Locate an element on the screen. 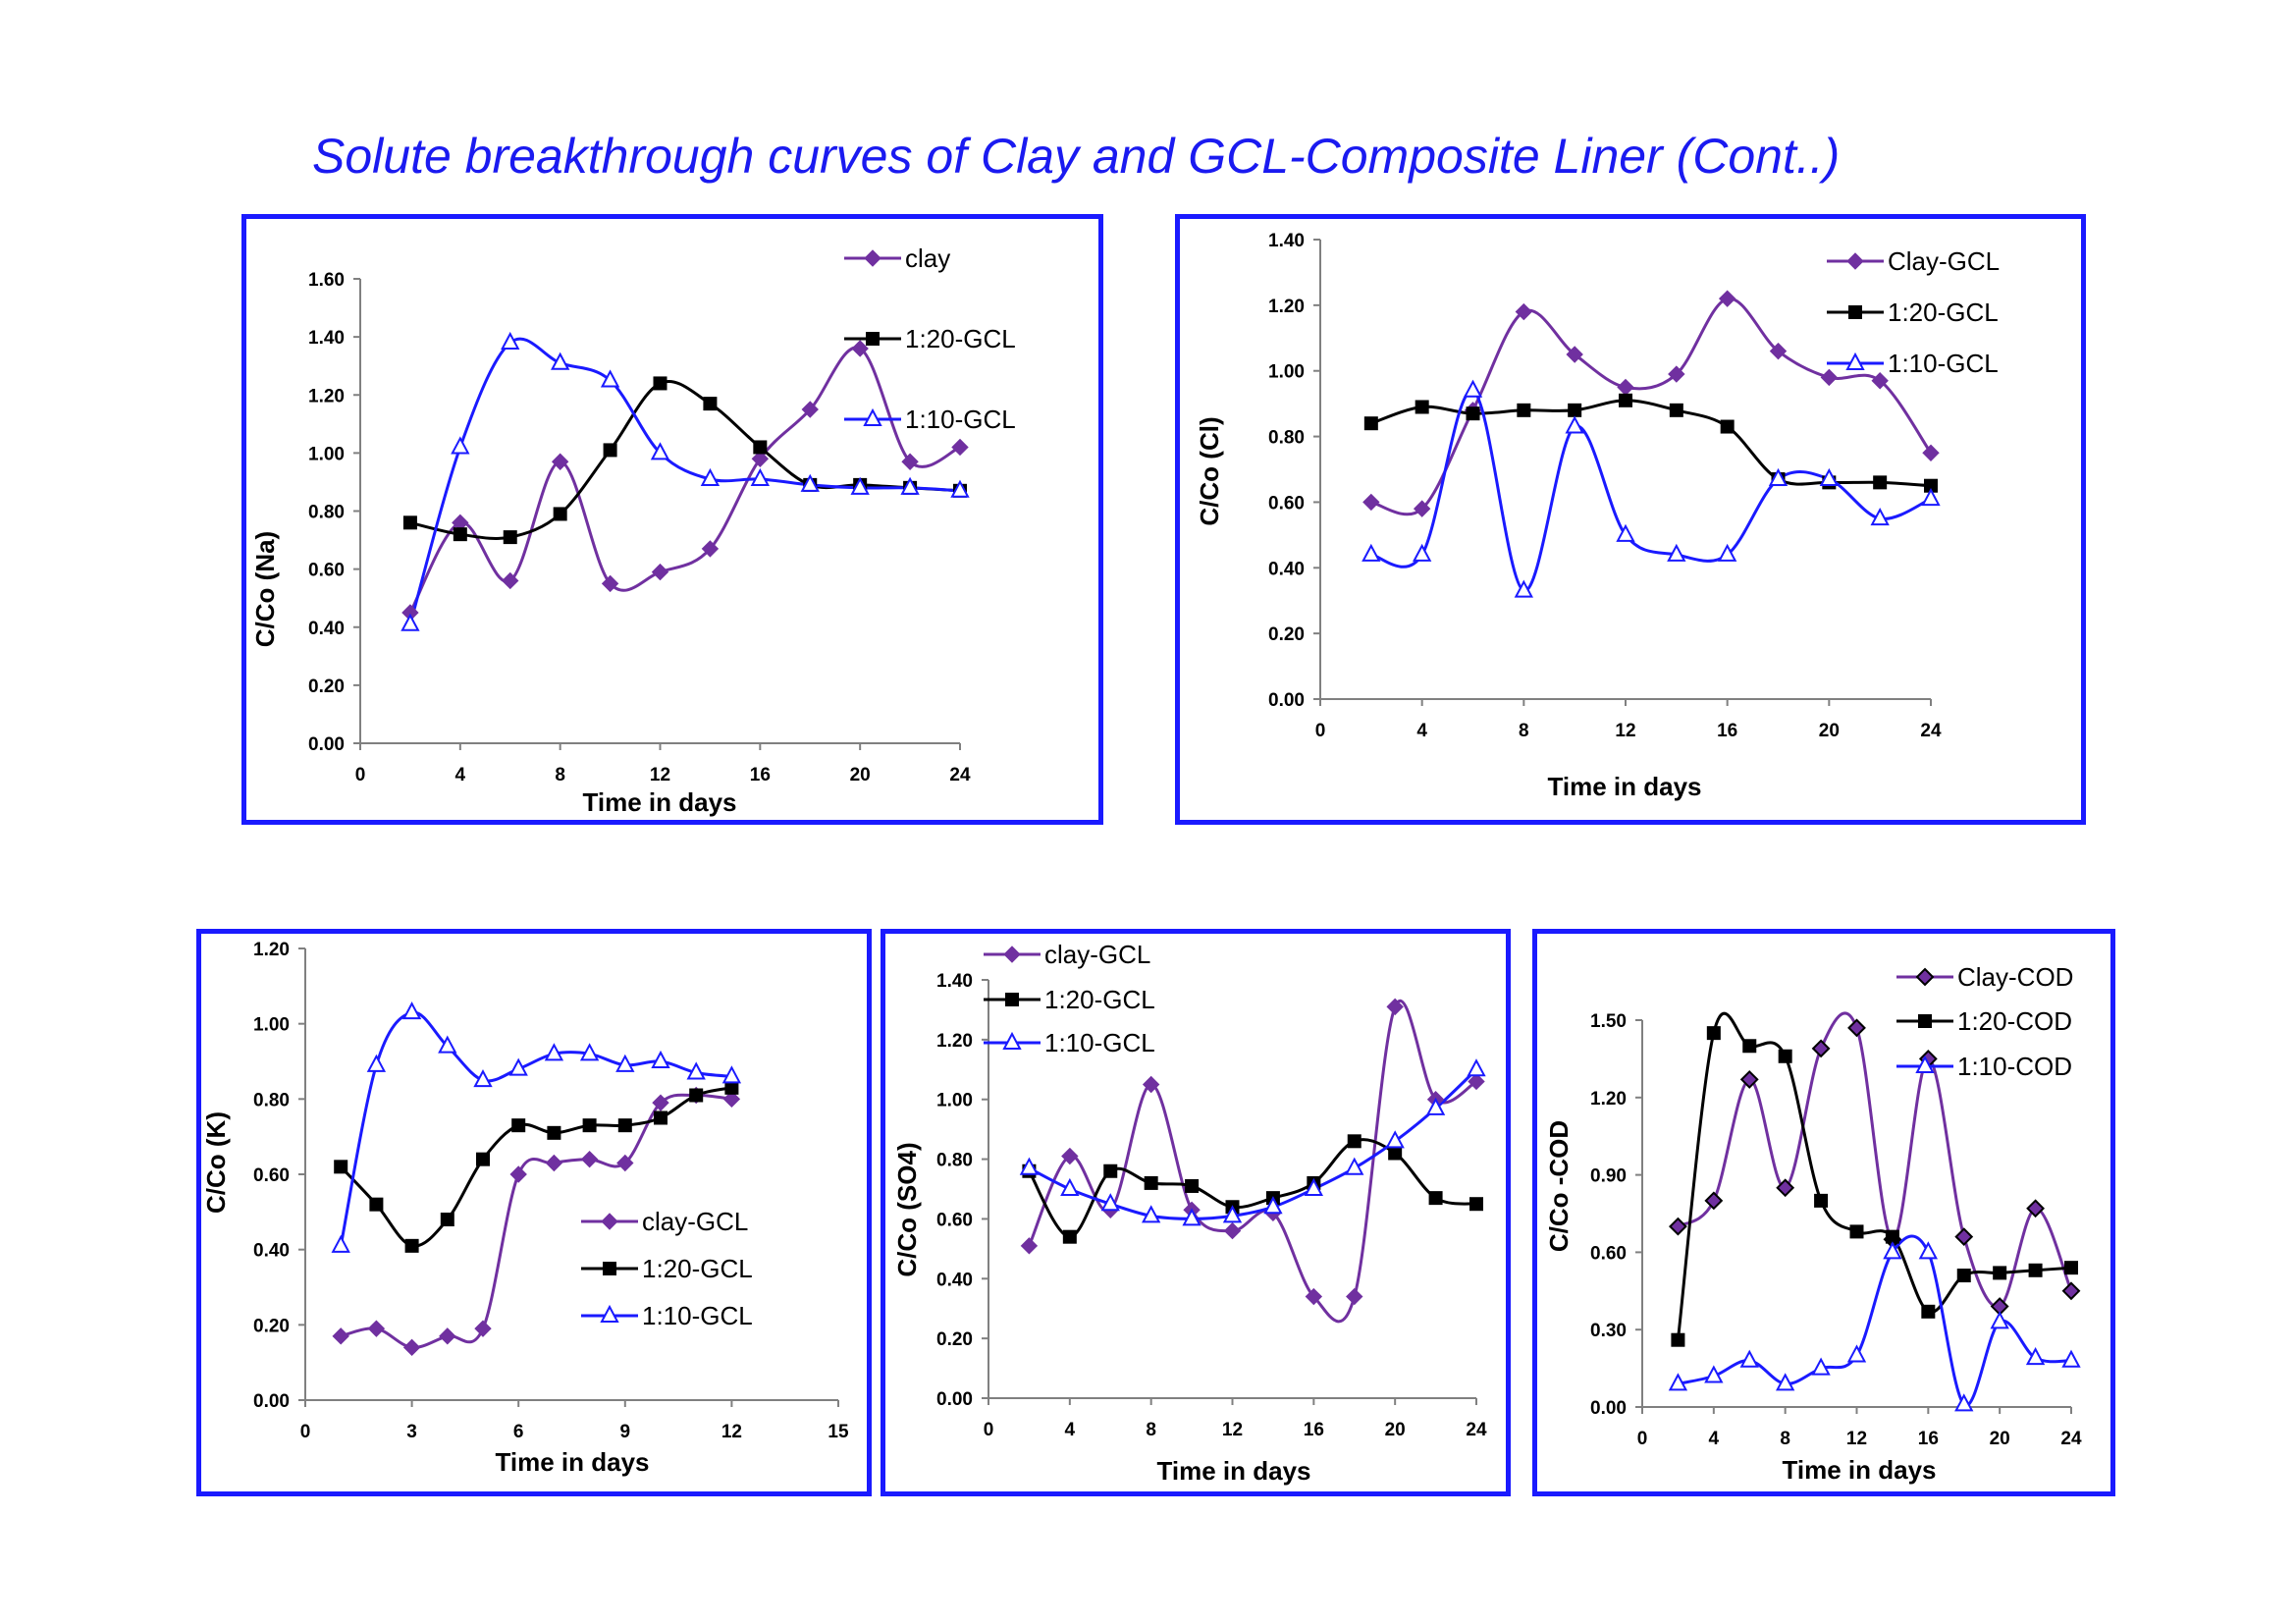 This screenshot has height=1624, width=2296. x-tick-label: 4 is located at coordinates (1714, 1439).